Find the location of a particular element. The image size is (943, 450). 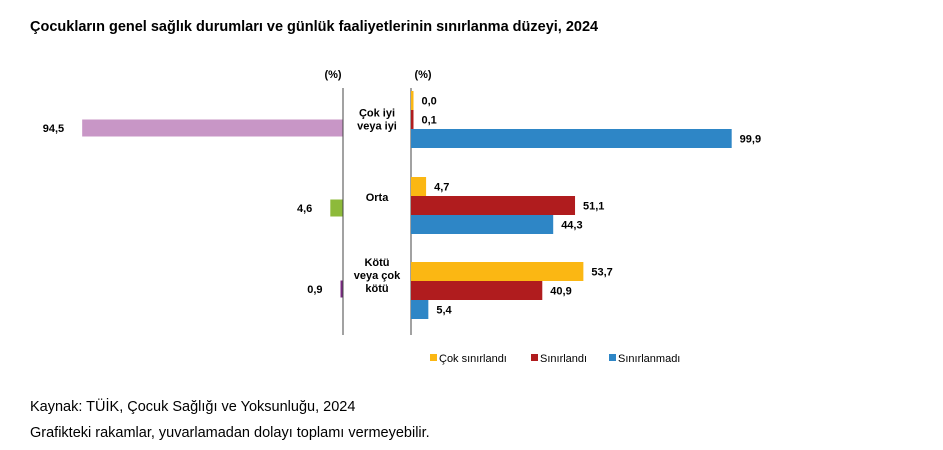

category-labels: Çok iyi veya iyi Orta Kötü veya çok kötü is located at coordinates (377, 202).